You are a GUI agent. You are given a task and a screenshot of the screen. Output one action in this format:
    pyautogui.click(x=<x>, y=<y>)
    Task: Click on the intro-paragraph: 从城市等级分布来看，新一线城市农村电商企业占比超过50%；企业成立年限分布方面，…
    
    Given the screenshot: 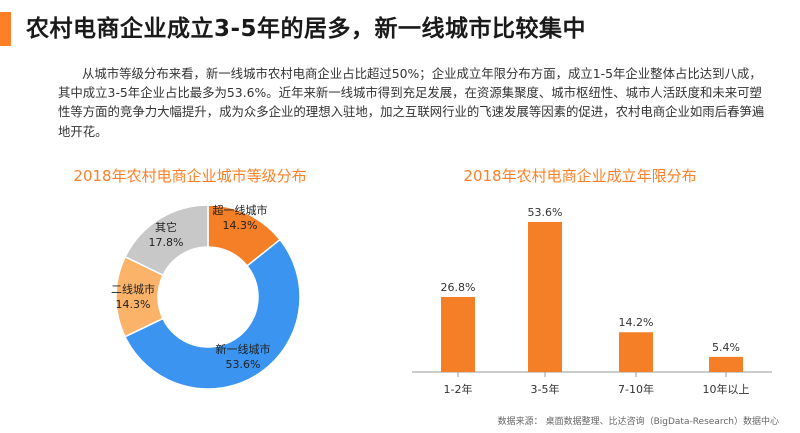 What is the action you would take?
    pyautogui.click(x=411, y=102)
    